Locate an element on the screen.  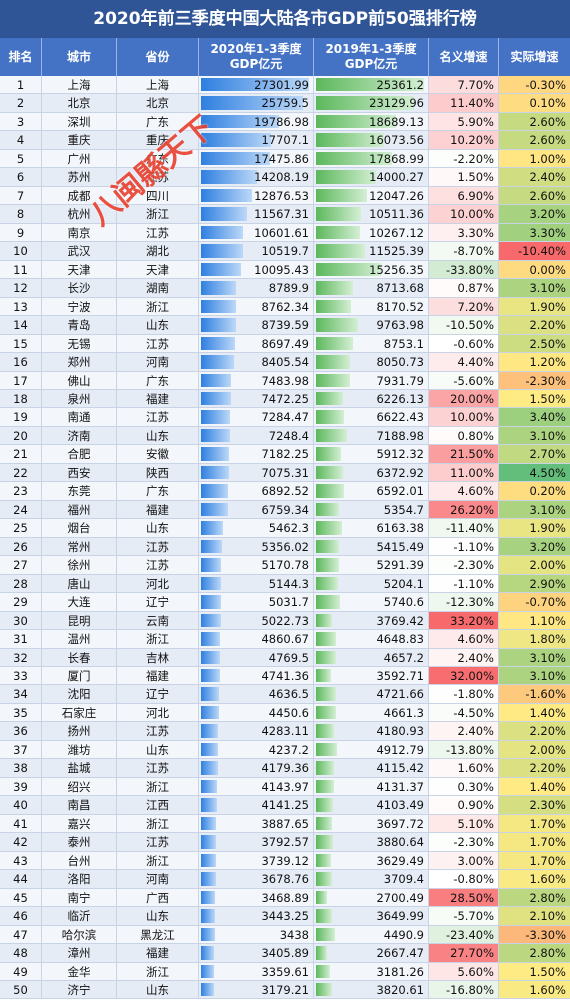
gdp2019-value: 3181.26 is located at coordinates (400, 971).